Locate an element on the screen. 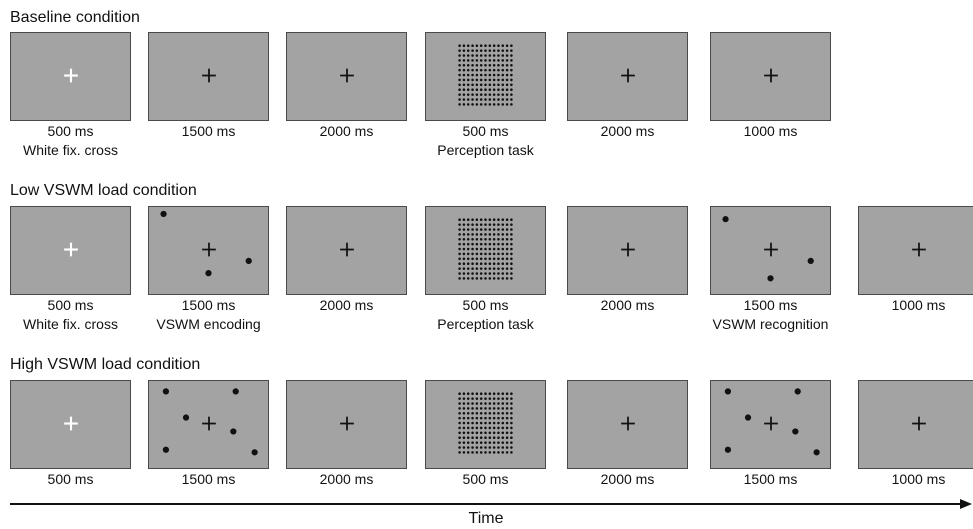  frame-caption: 500 ms is located at coordinates (486, 479).